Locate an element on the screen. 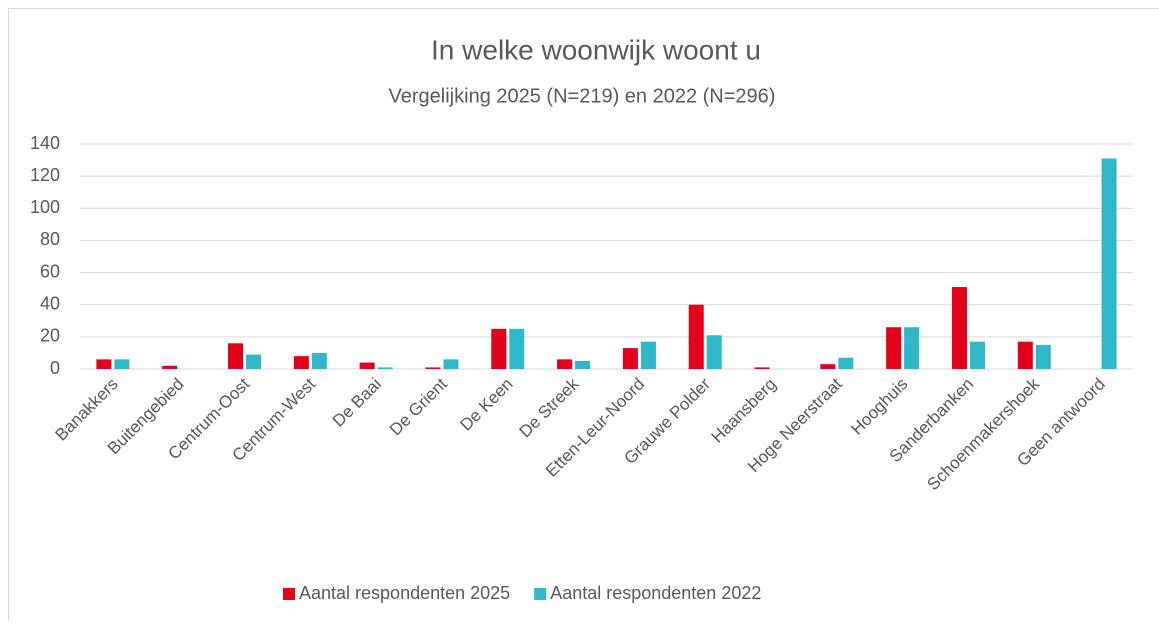 This screenshot has height=626, width=1159. y-tick-label: 100 is located at coordinates (45, 207).